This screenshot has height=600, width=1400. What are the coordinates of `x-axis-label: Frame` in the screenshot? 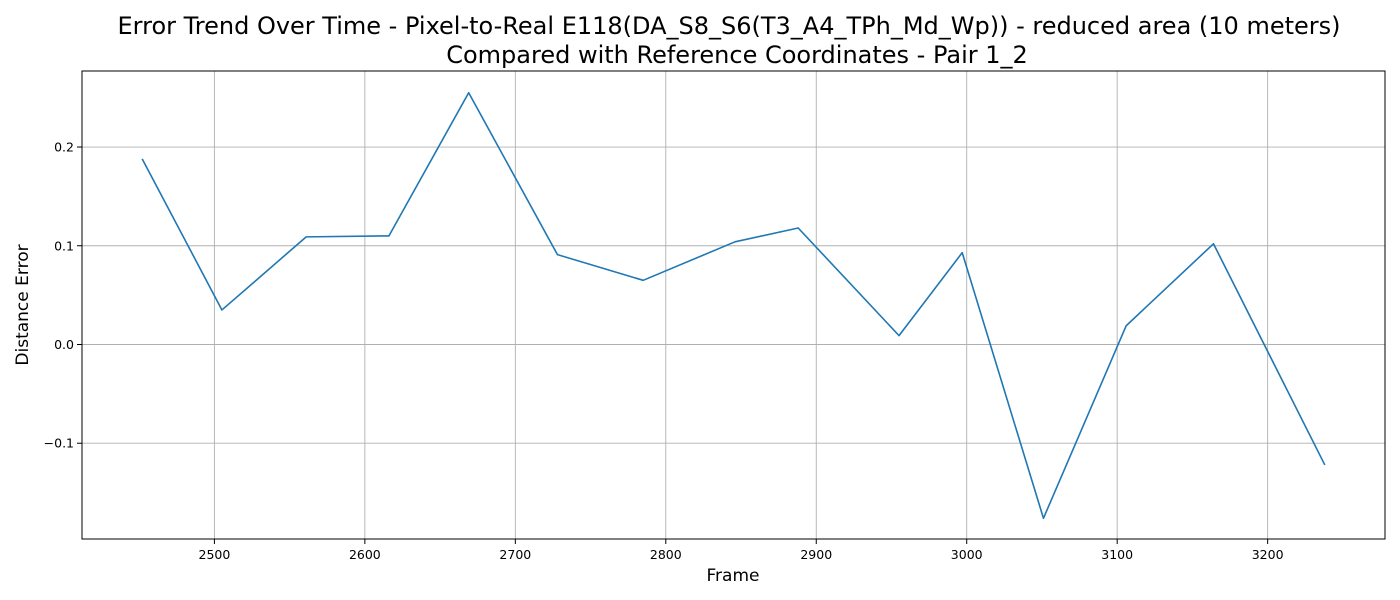 It's located at (733, 576).